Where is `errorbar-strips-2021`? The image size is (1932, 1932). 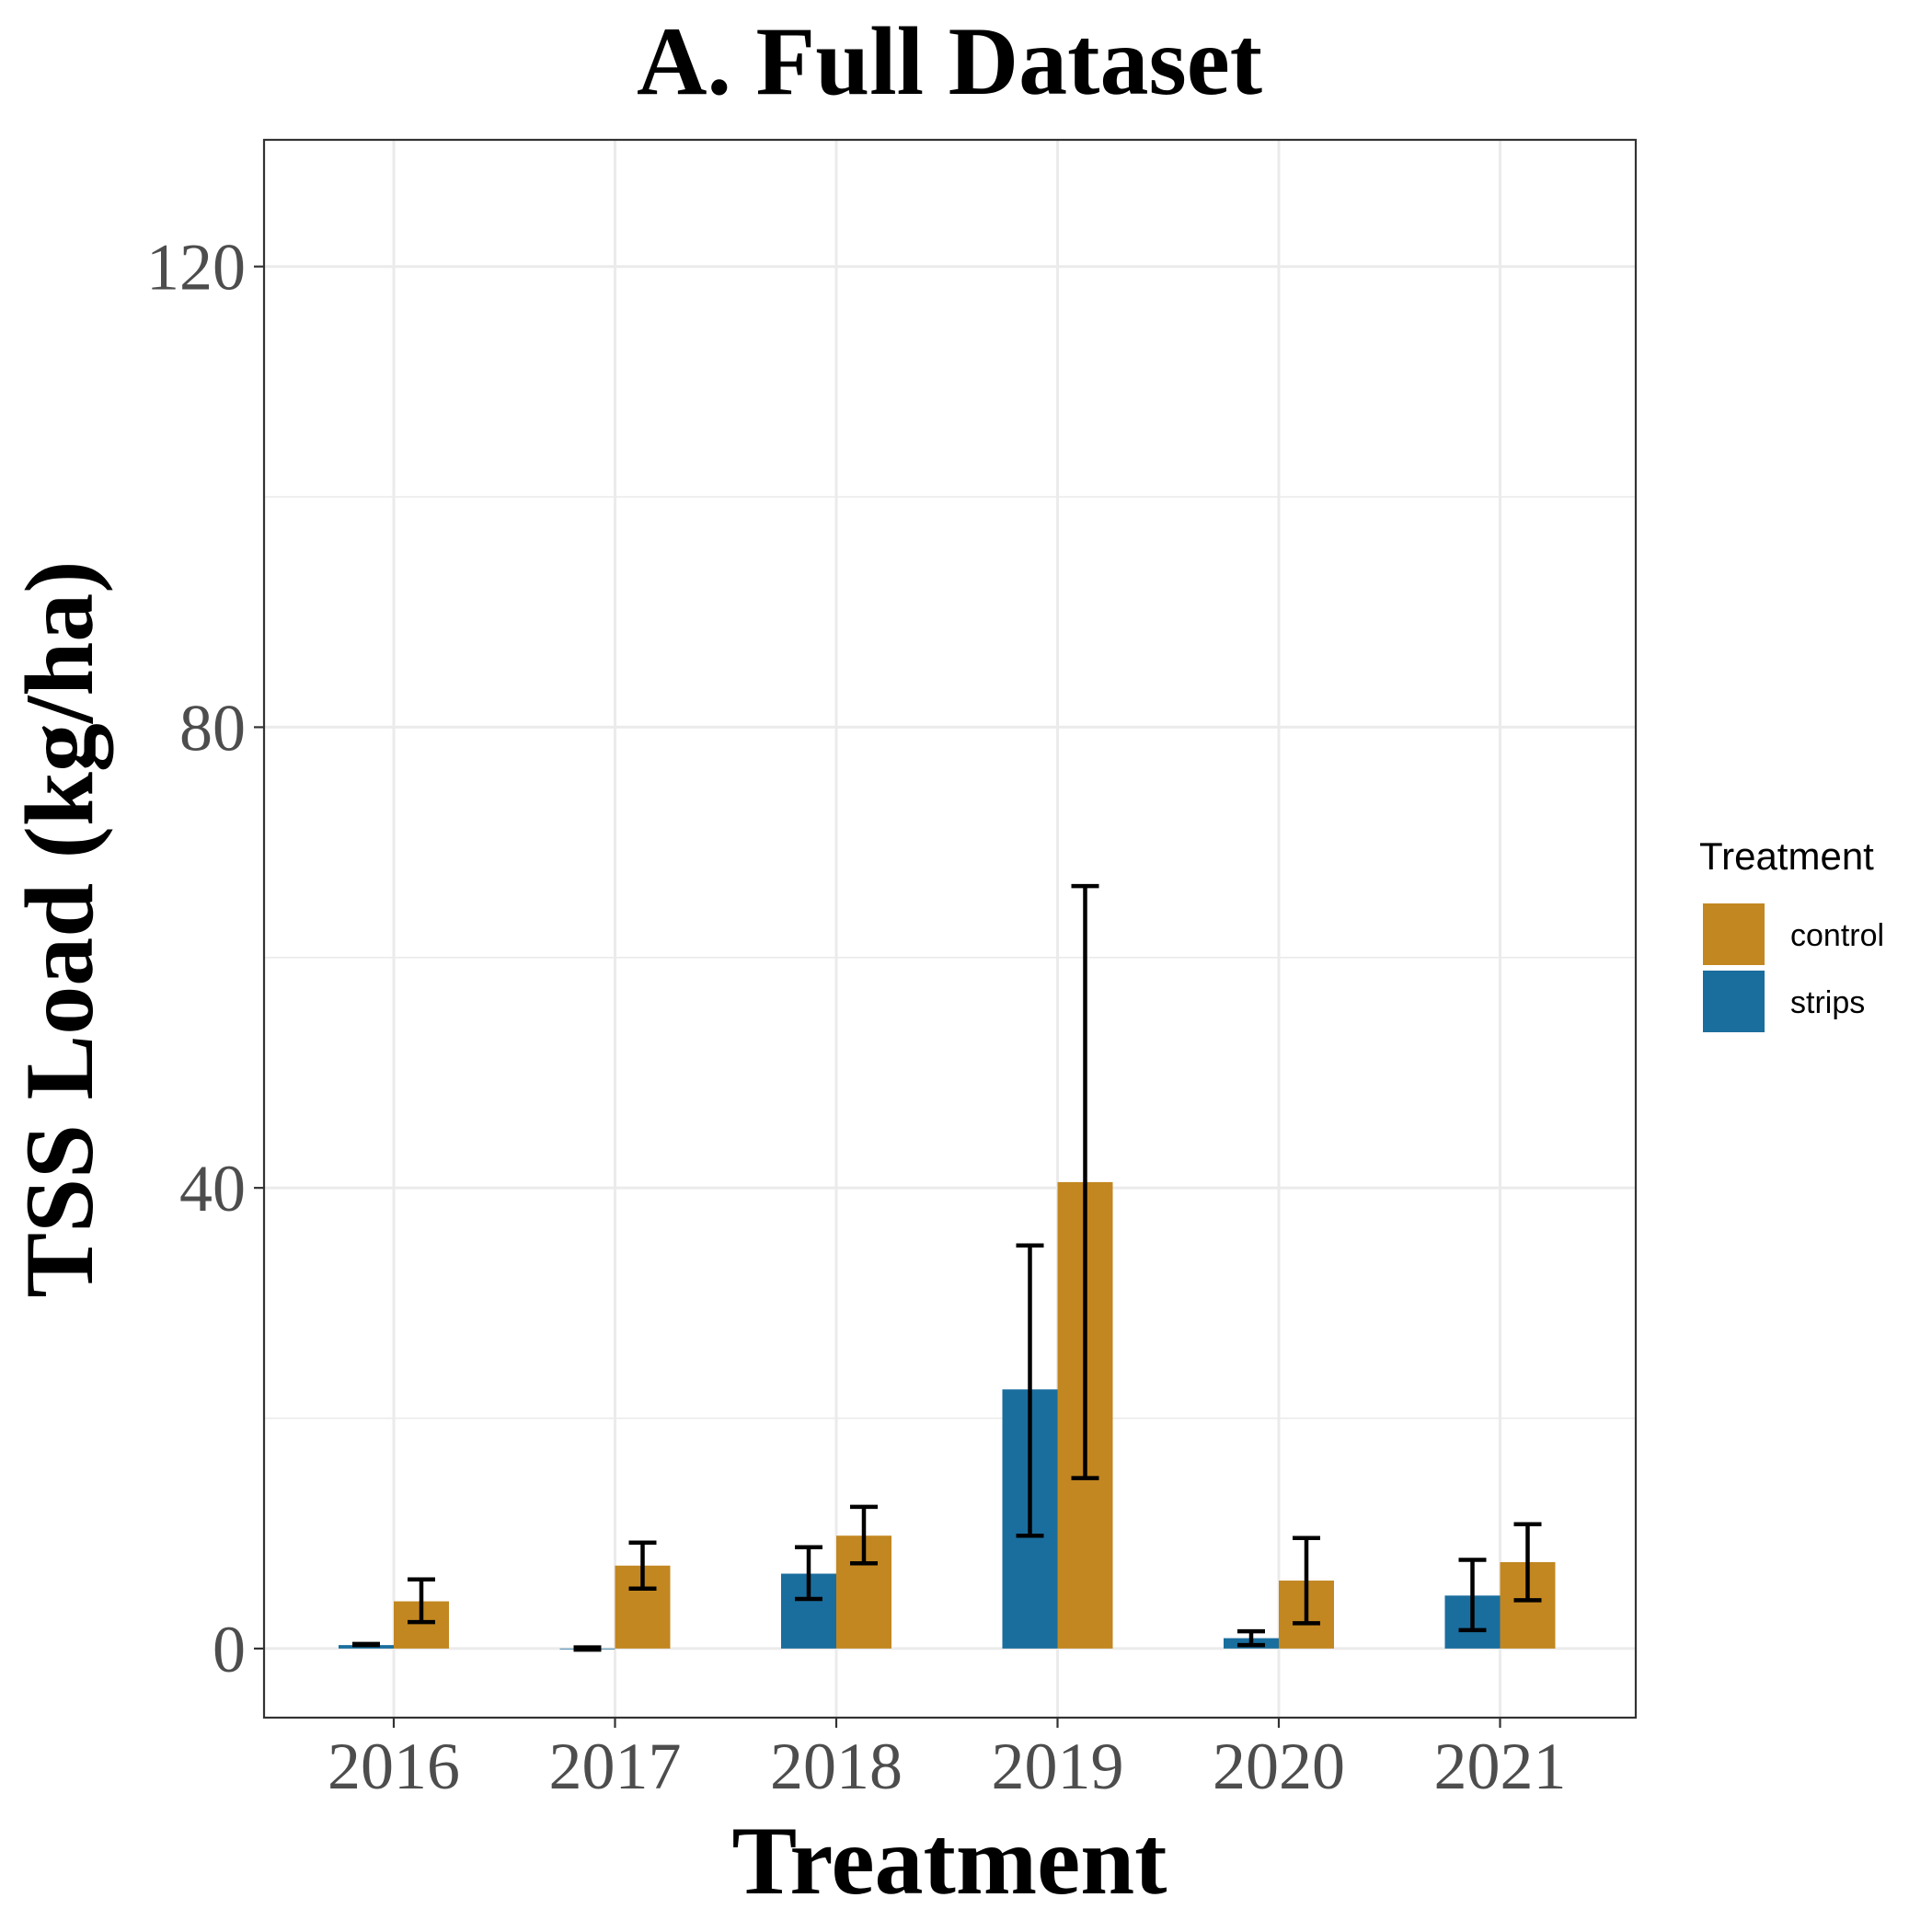 errorbar-strips-2021 is located at coordinates (1472, 1595).